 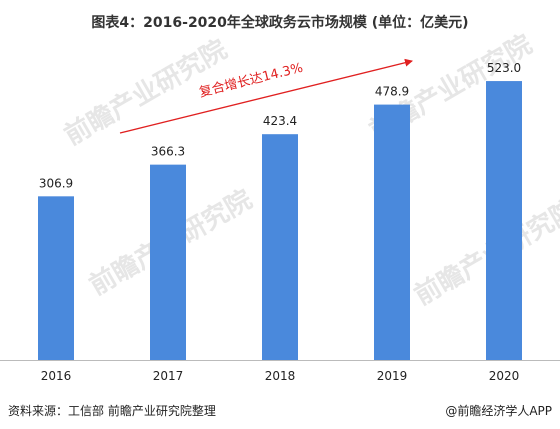 I want to click on value-label-2020: 523.0, so click(x=504, y=68).